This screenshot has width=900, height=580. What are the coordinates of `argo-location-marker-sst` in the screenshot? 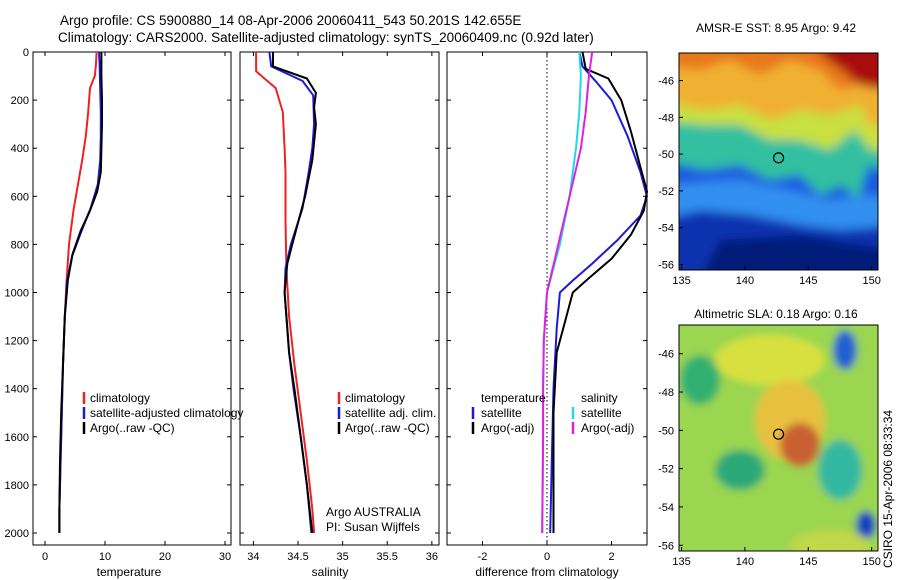 It's located at (778, 158).